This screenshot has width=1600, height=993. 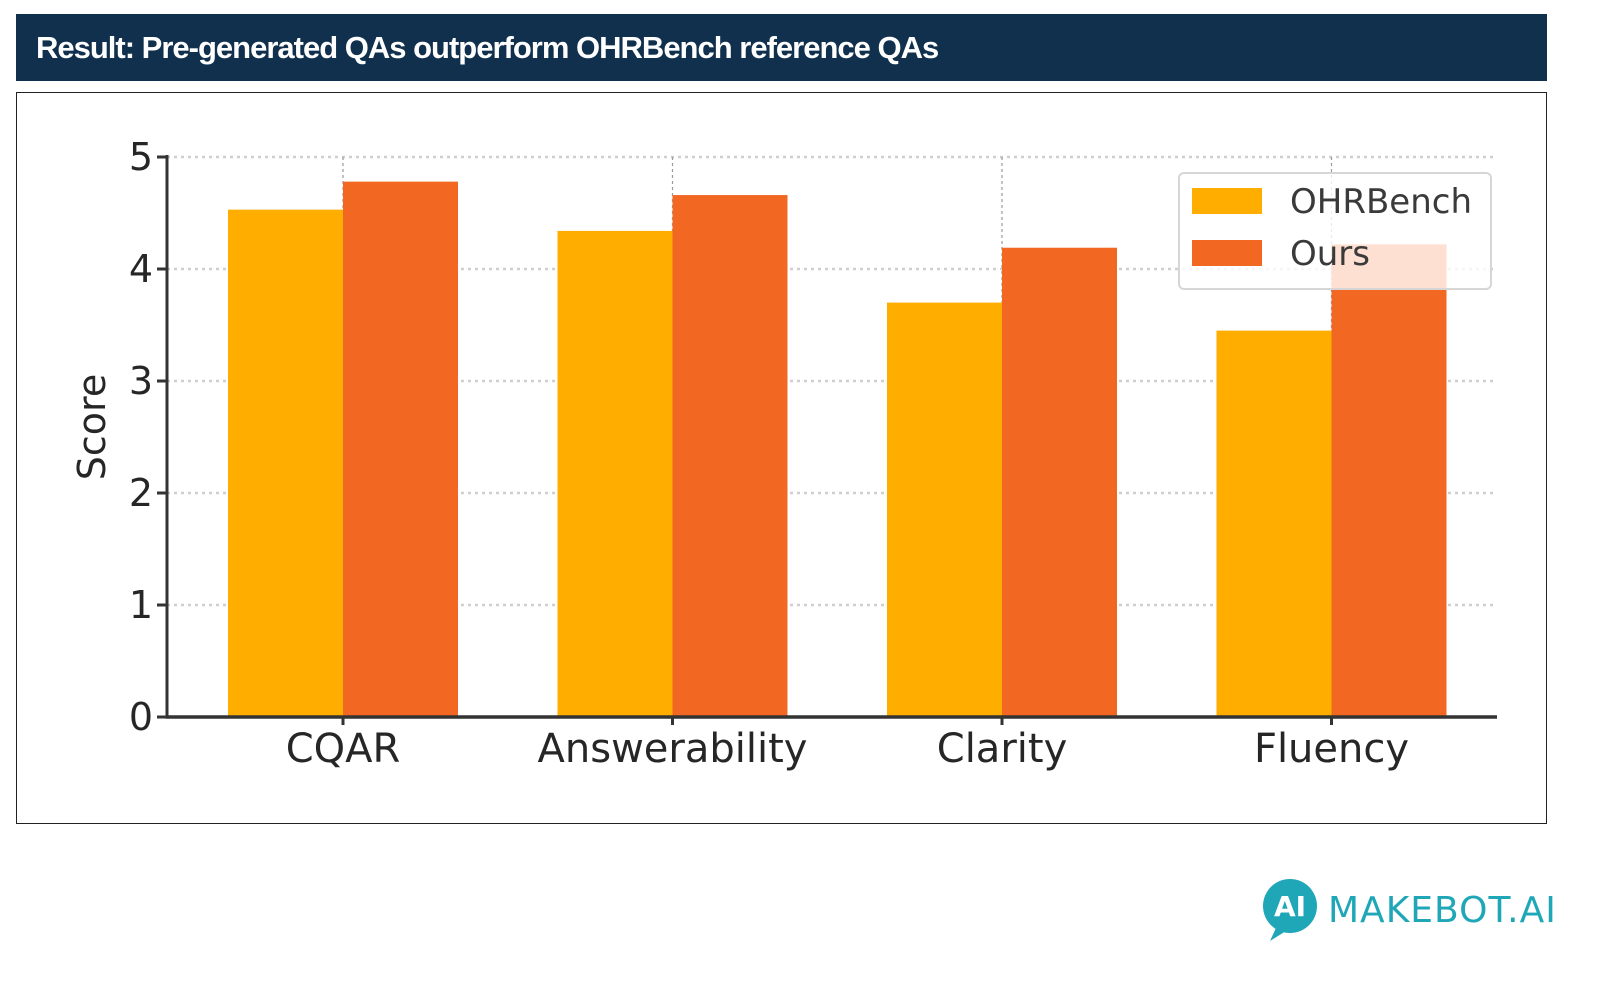 I want to click on bar-ohrbench-cqar, so click(x=285, y=463).